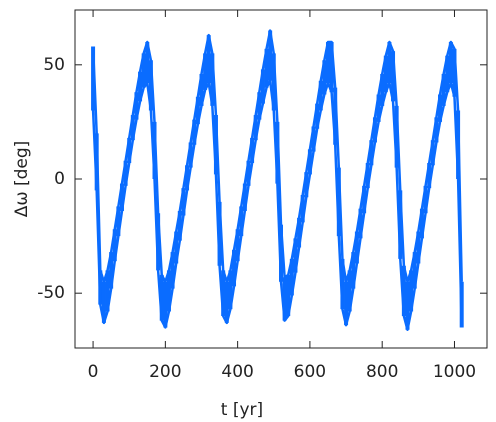  I want to click on y-tick-label: 0, so click(59, 179).